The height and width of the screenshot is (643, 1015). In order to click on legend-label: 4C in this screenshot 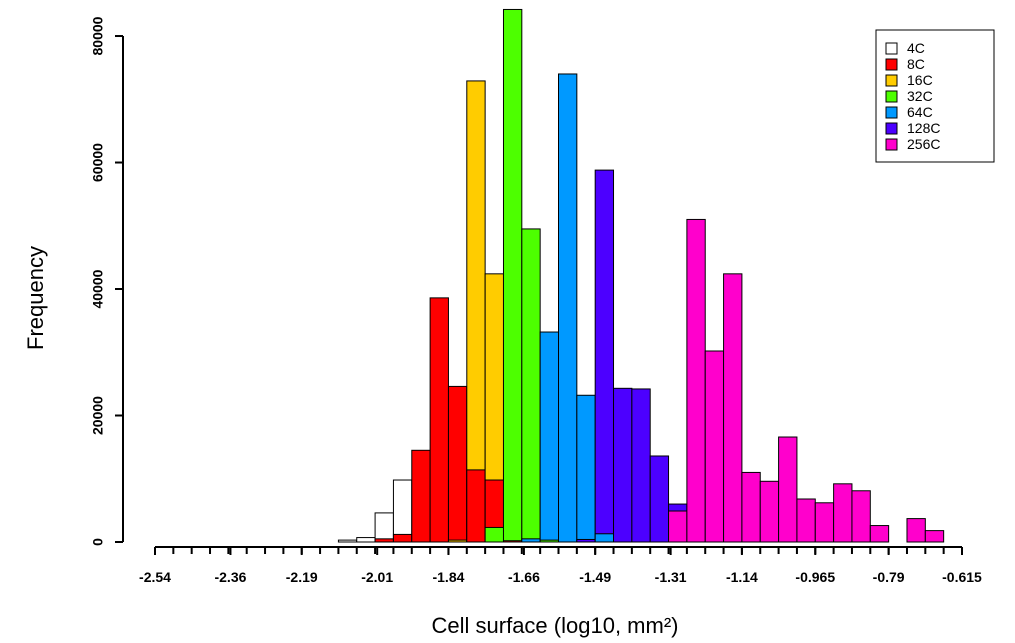, I will do `click(916, 48)`.